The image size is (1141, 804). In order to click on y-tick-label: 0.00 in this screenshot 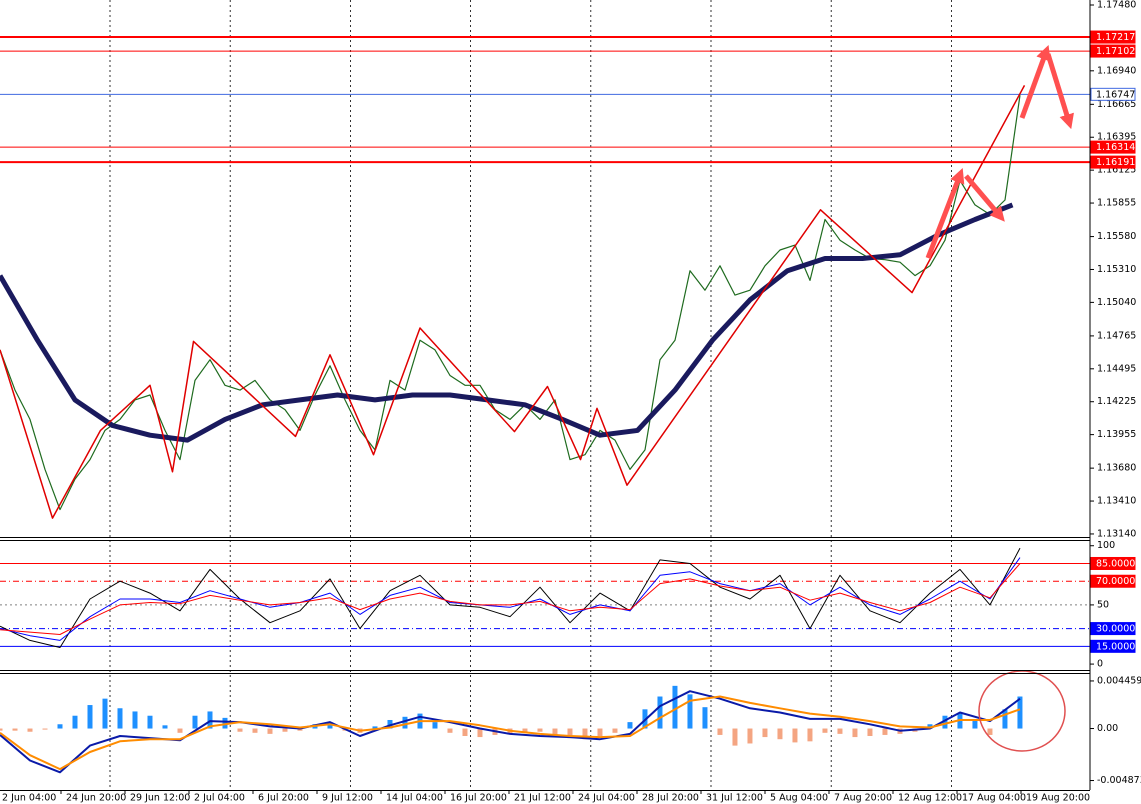, I will do `click(1107, 728)`.